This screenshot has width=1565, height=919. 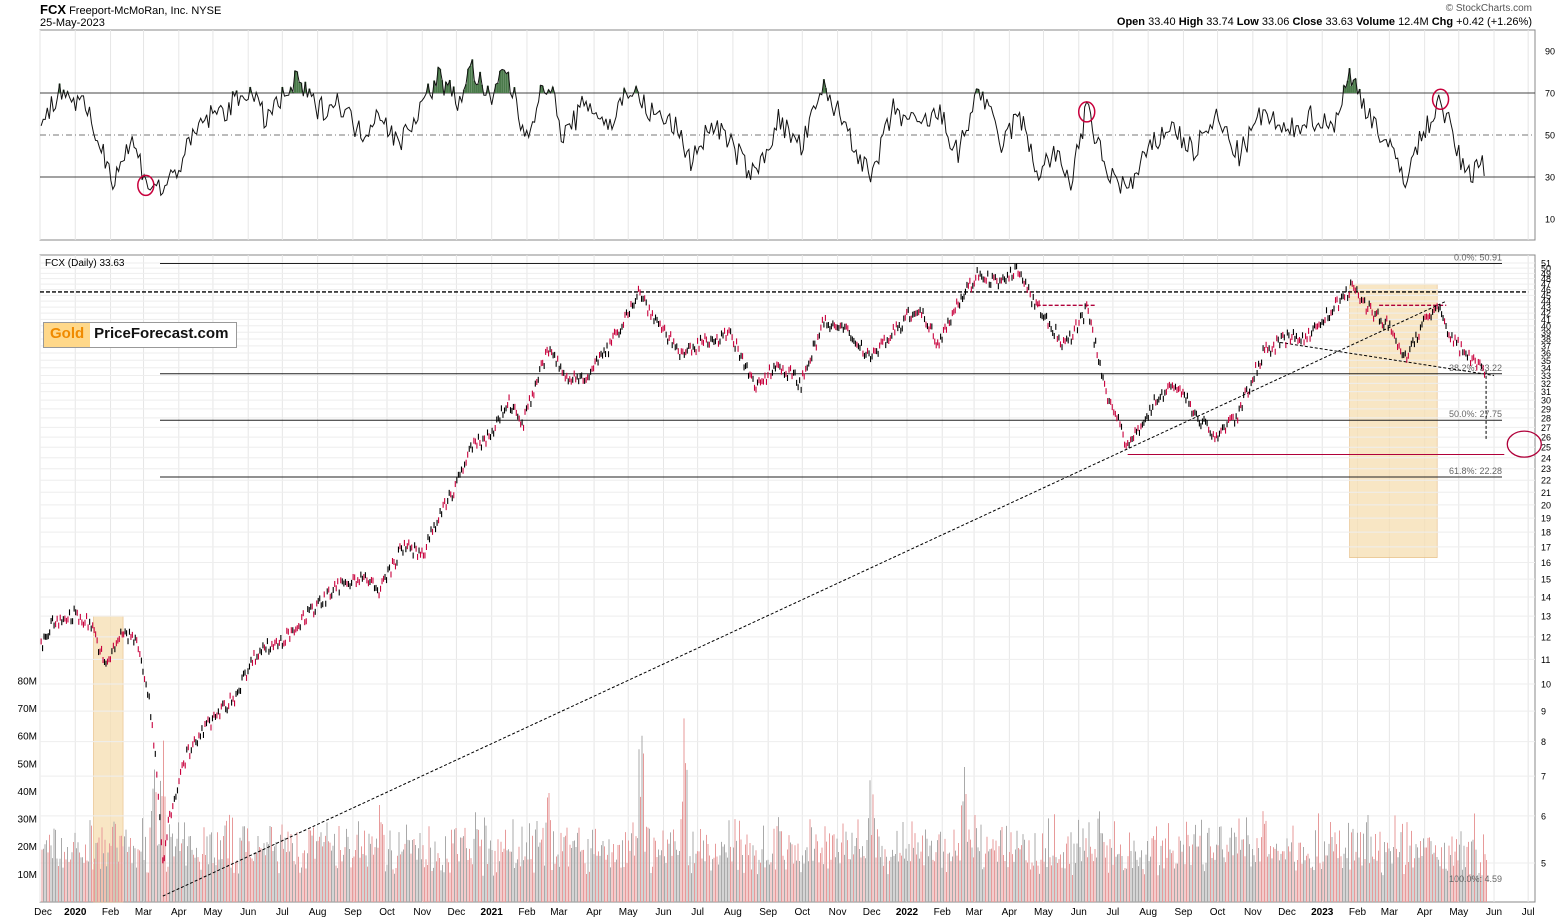 I want to click on chart-header: FCX Freeport-McMoRan, Inc. NYSE, so click(x=130, y=9).